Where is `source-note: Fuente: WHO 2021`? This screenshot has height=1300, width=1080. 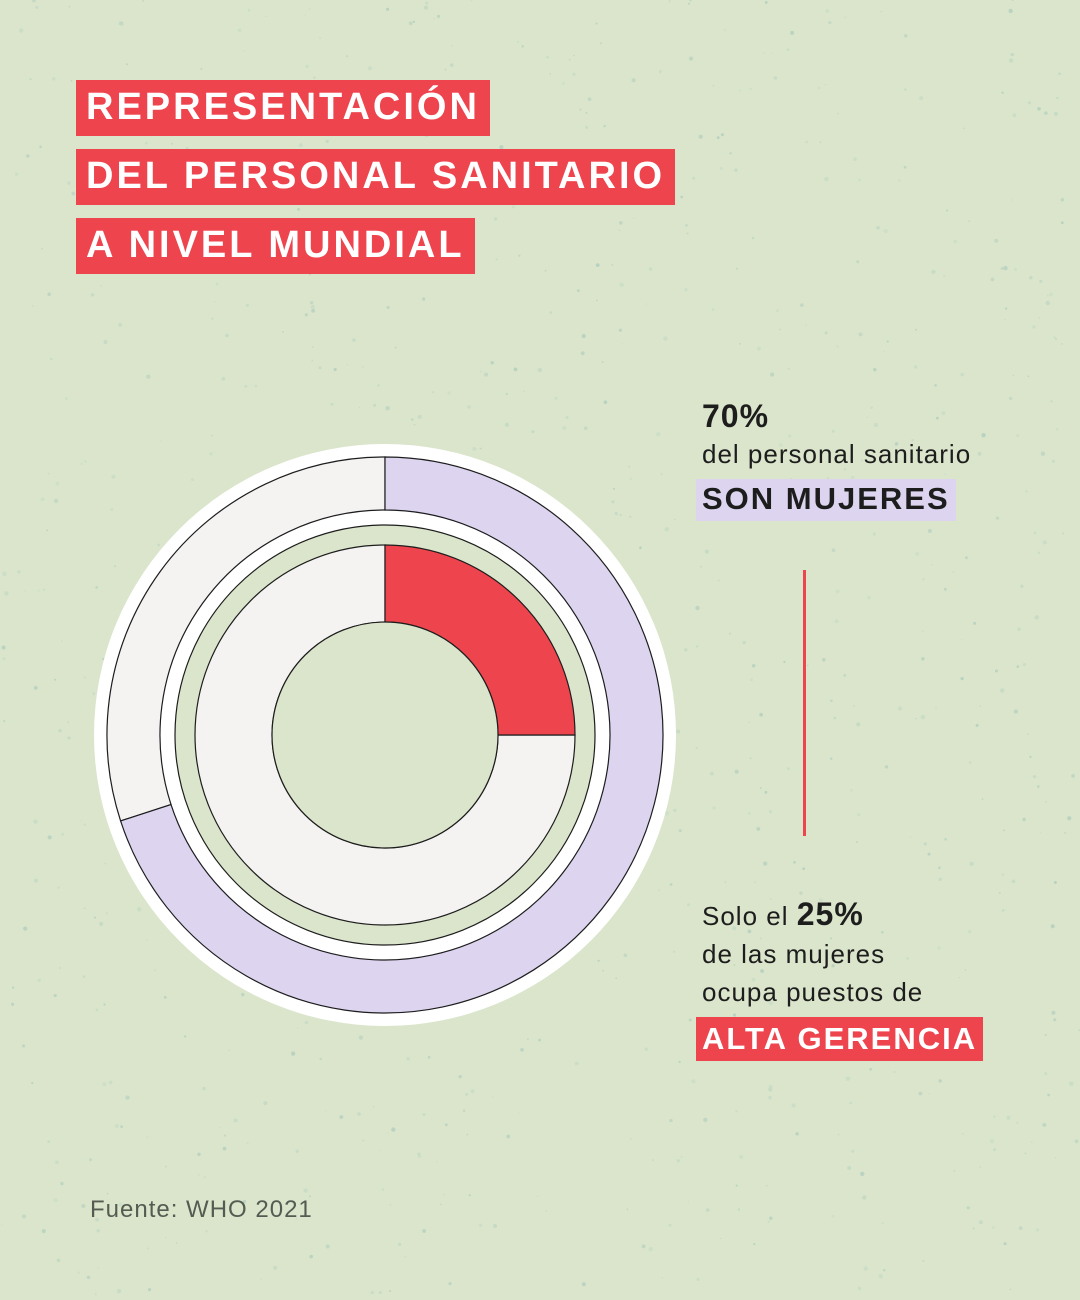 source-note: Fuente: WHO 2021 is located at coordinates (201, 1209).